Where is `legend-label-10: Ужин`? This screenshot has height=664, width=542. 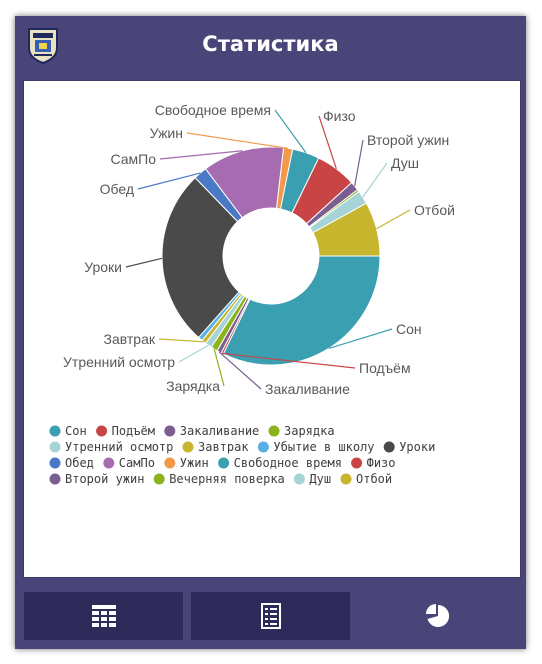
legend-label-10: Ужин is located at coordinates (194, 463).